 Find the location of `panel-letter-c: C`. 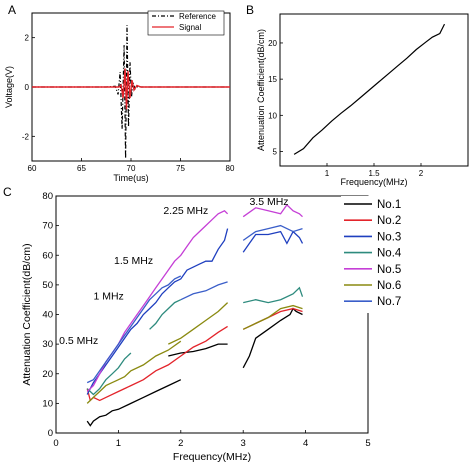

panel-letter-c: C is located at coordinates (7, 192).